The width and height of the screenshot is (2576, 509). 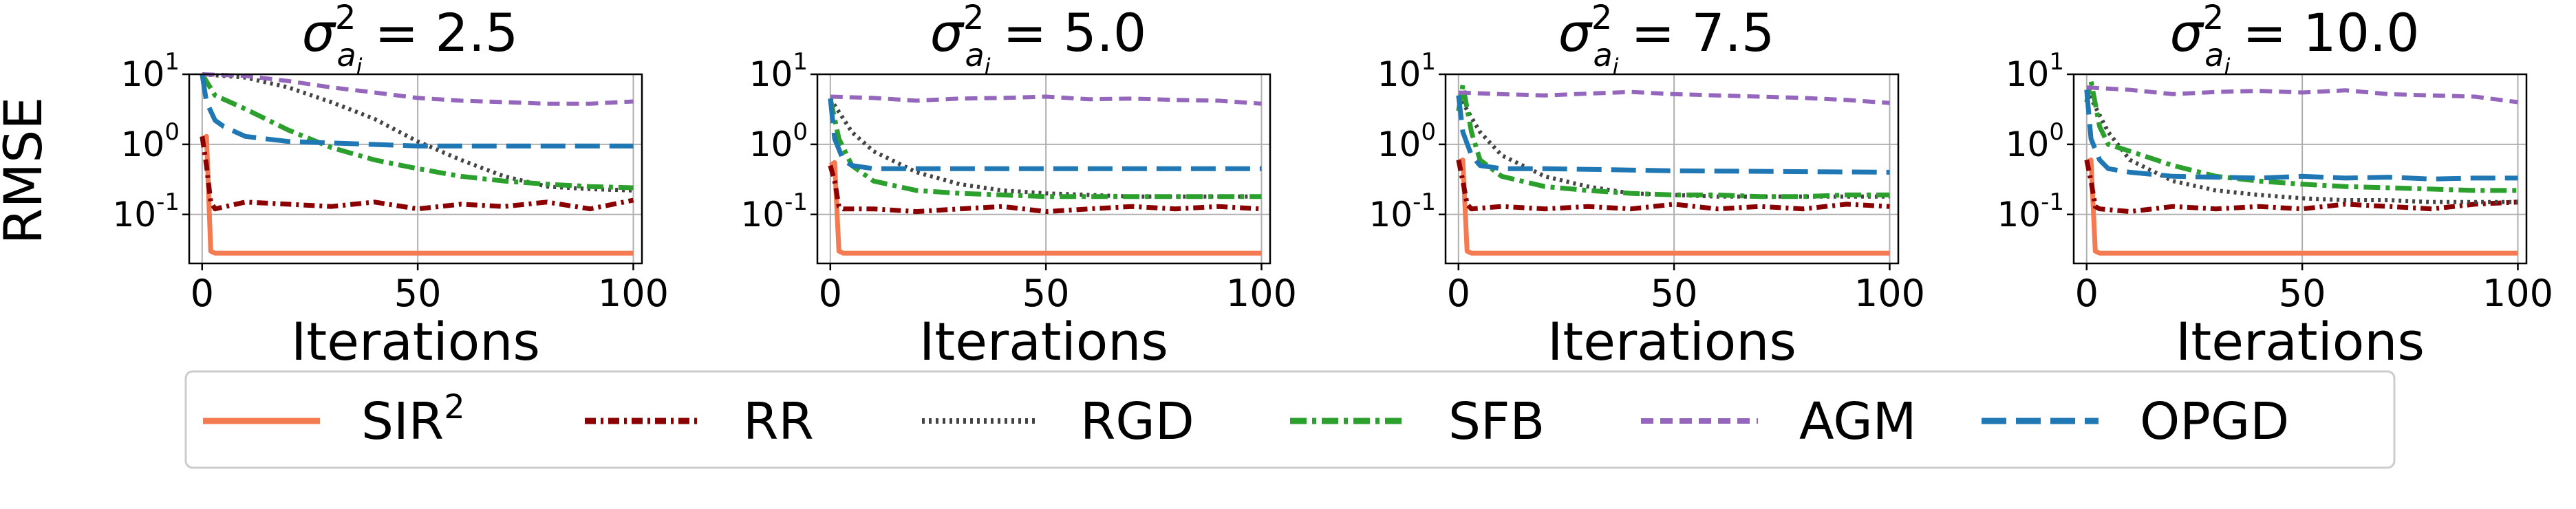 I want to click on chart-title: σ2 ai= 2.5, so click(x=411, y=40).